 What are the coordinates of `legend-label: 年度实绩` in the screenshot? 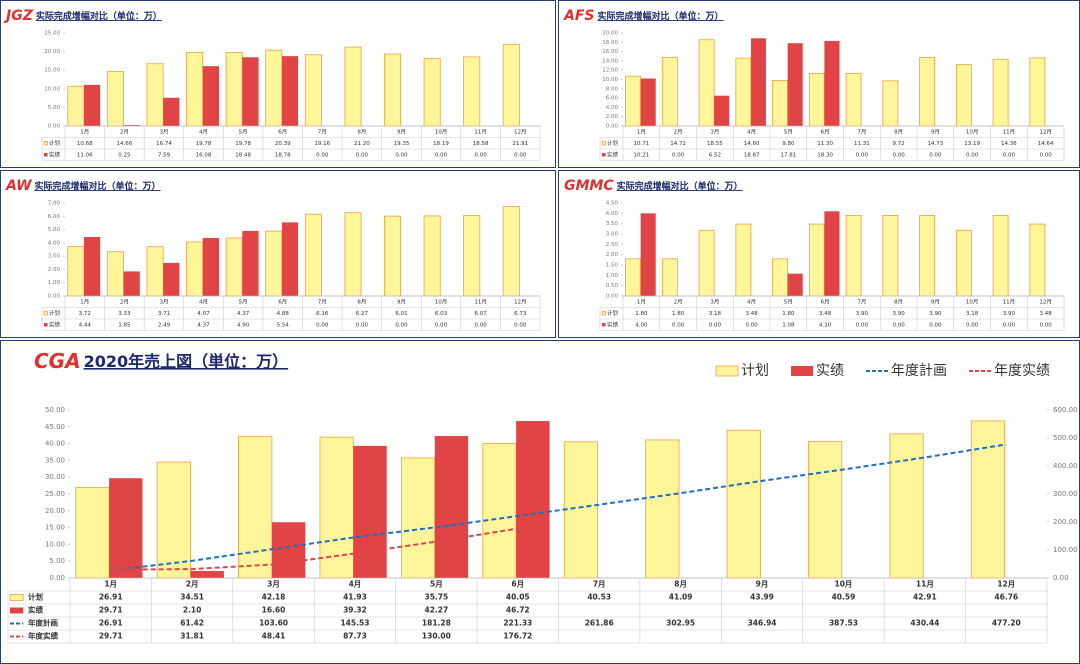 It's located at (1022, 371).